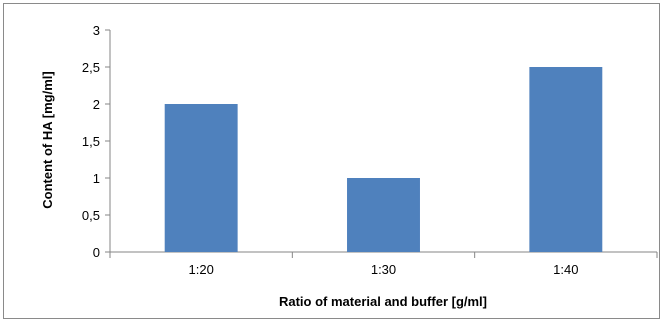  I want to click on y-tick-label: 1, so click(96, 178).